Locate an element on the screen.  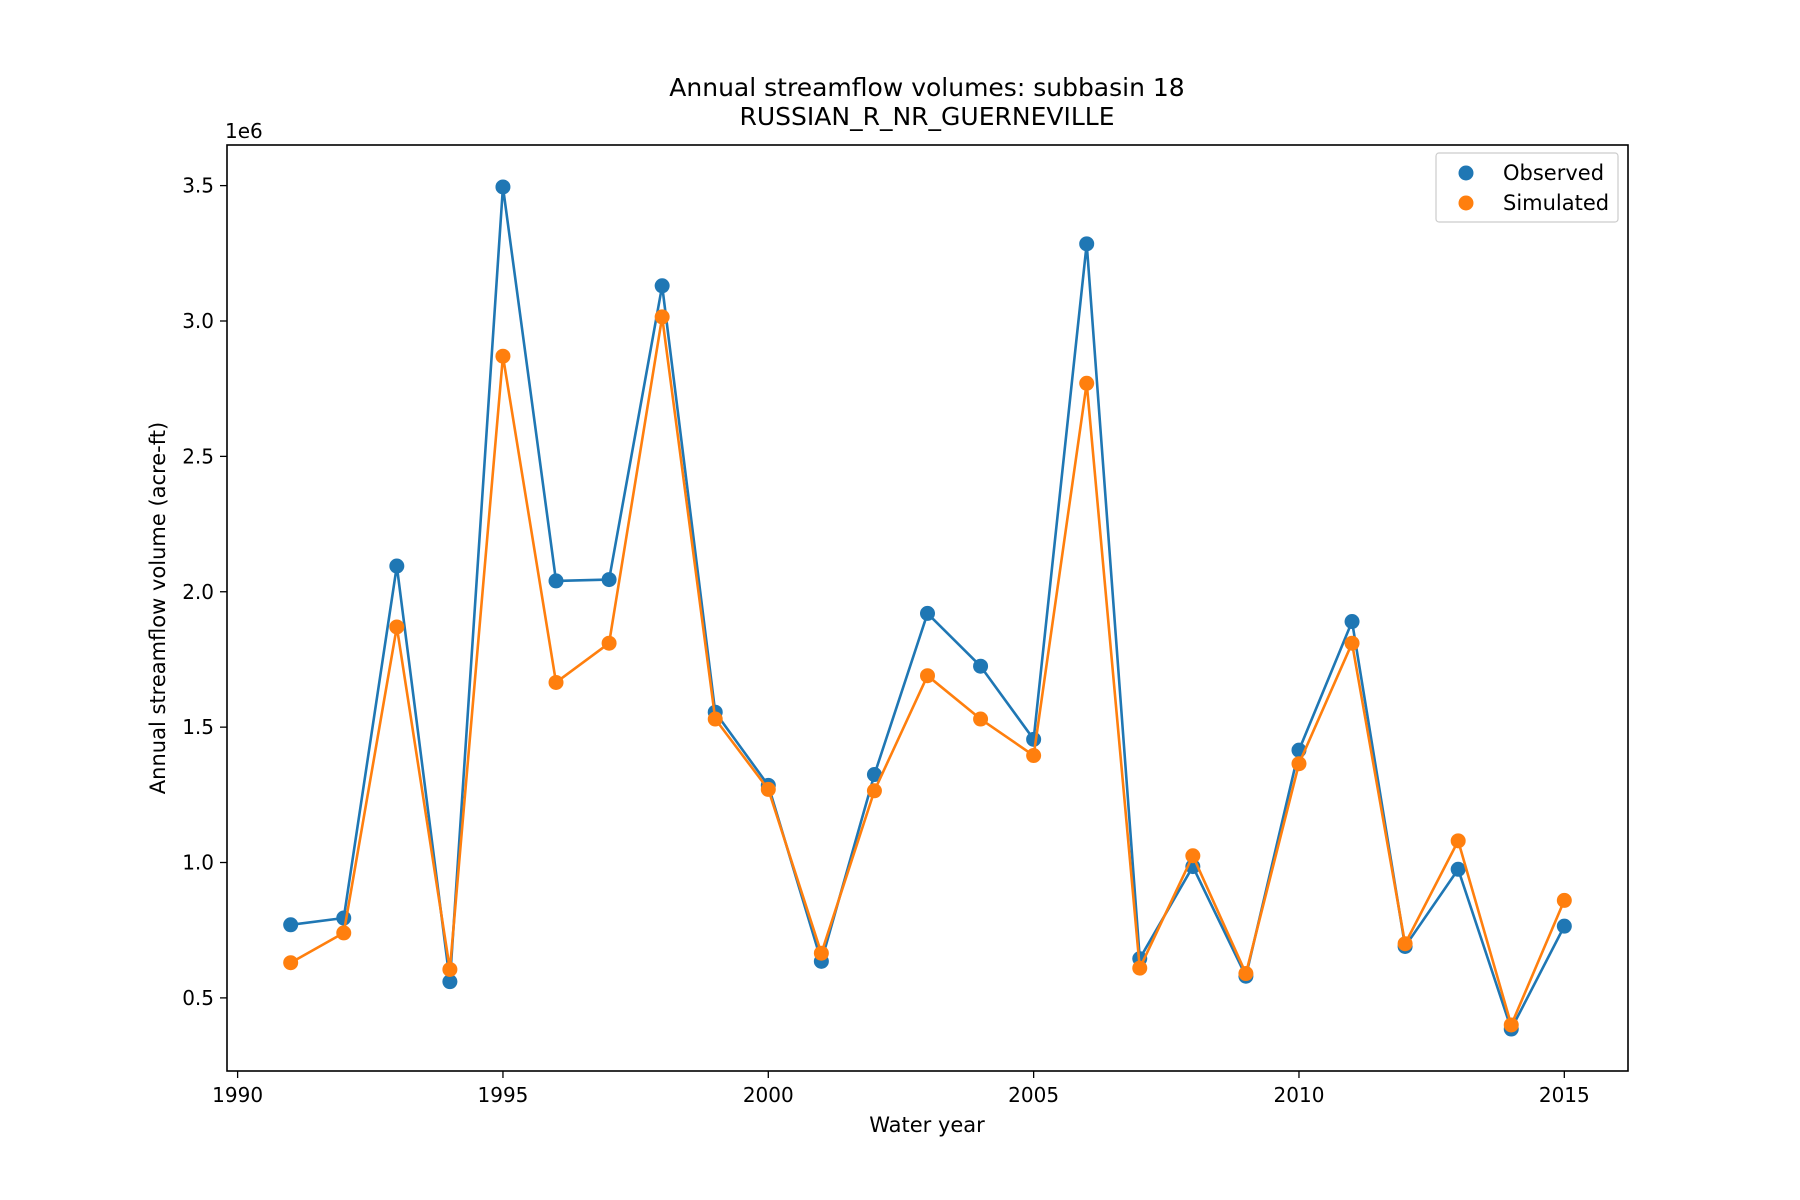
chart-title: Annual streamflow volumes: subbasin 18 is located at coordinates (926, 87).